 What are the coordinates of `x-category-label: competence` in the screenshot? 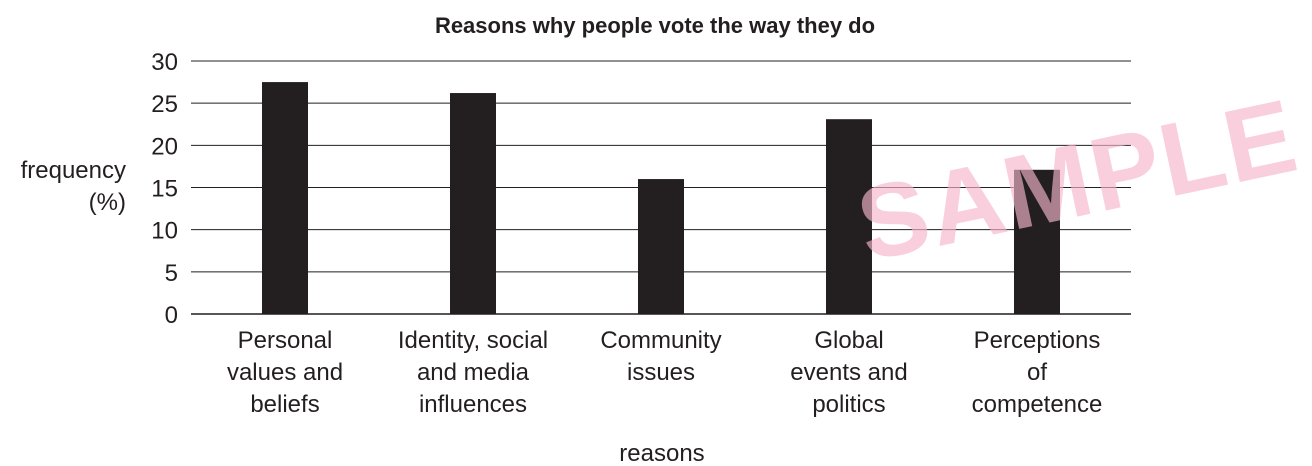 It's located at (1037, 404).